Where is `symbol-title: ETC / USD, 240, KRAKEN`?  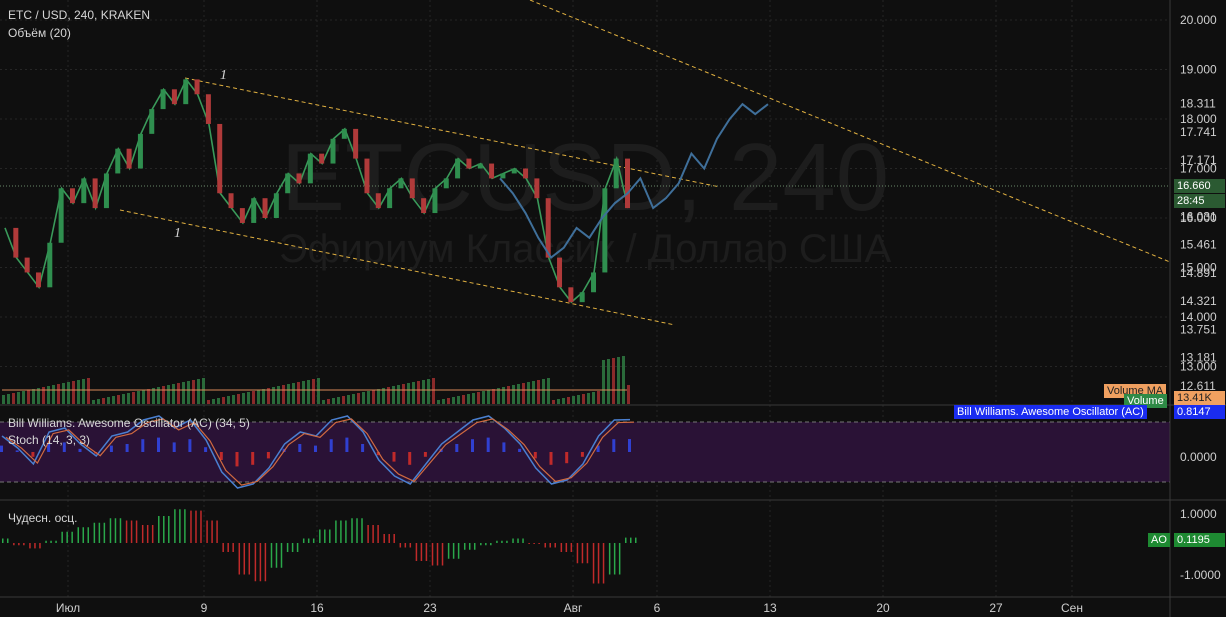 symbol-title: ETC / USD, 240, KRAKEN is located at coordinates (79, 15).